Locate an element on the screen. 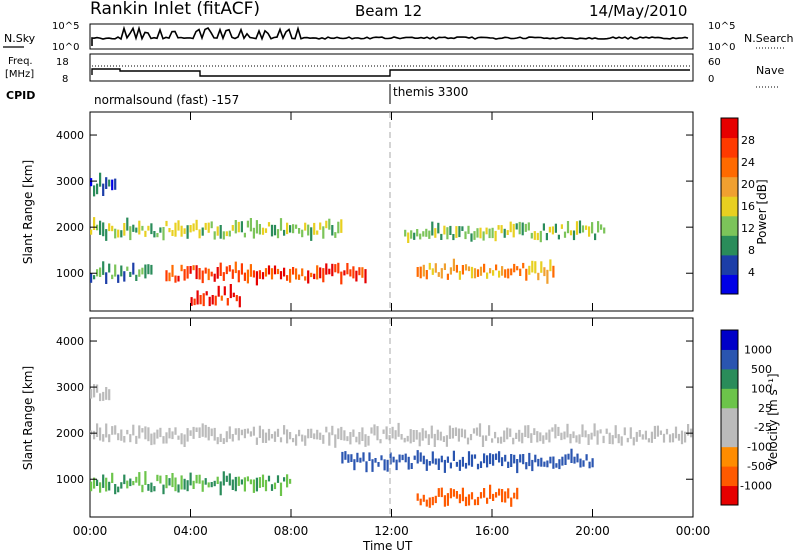 This screenshot has height=554, width=800. nsky-panel: N.Sky 10^5 10^0 10^5 10^0 N.Search is located at coordinates (398, 37).